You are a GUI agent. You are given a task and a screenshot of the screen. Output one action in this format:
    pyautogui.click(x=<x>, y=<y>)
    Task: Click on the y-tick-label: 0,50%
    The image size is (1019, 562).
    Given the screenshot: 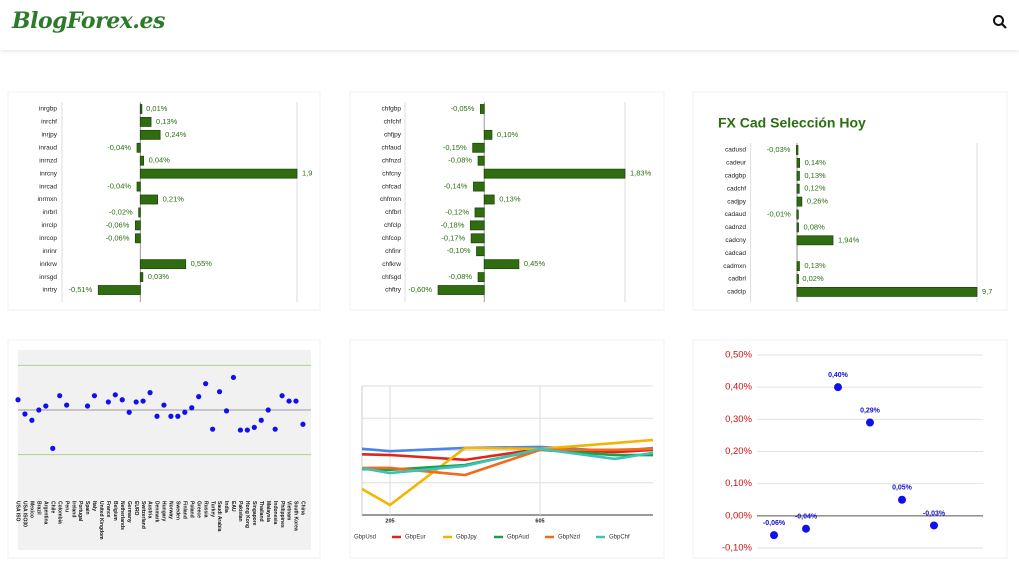 What is the action you would take?
    pyautogui.click(x=738, y=355)
    